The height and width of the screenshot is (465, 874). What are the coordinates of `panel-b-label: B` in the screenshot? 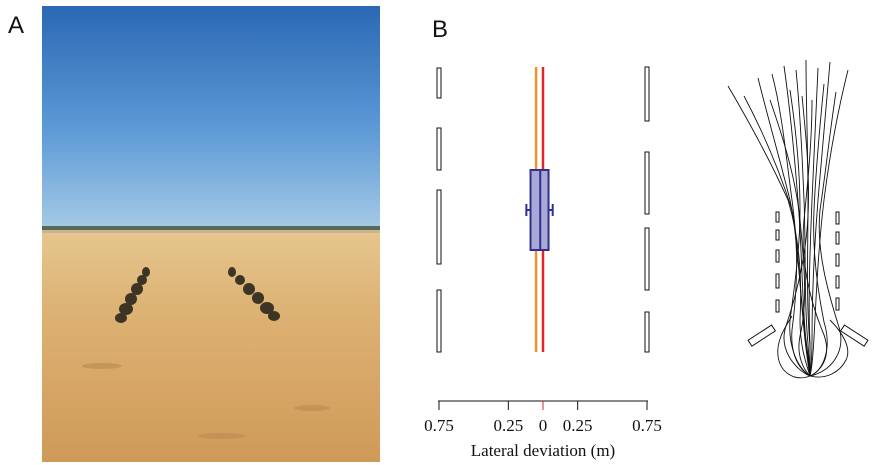 It's located at (440, 29).